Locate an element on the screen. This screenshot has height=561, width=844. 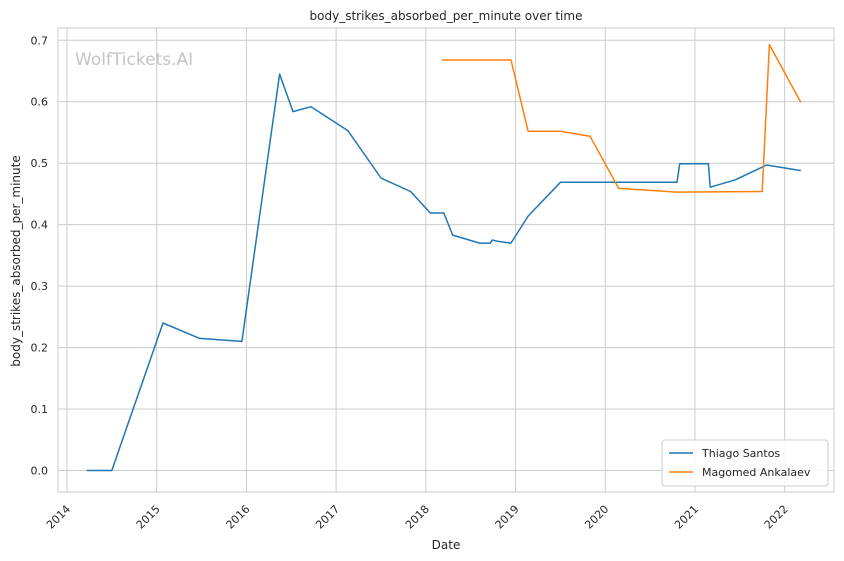
series-line-magomed-ankalaev is located at coordinates (622, 118).